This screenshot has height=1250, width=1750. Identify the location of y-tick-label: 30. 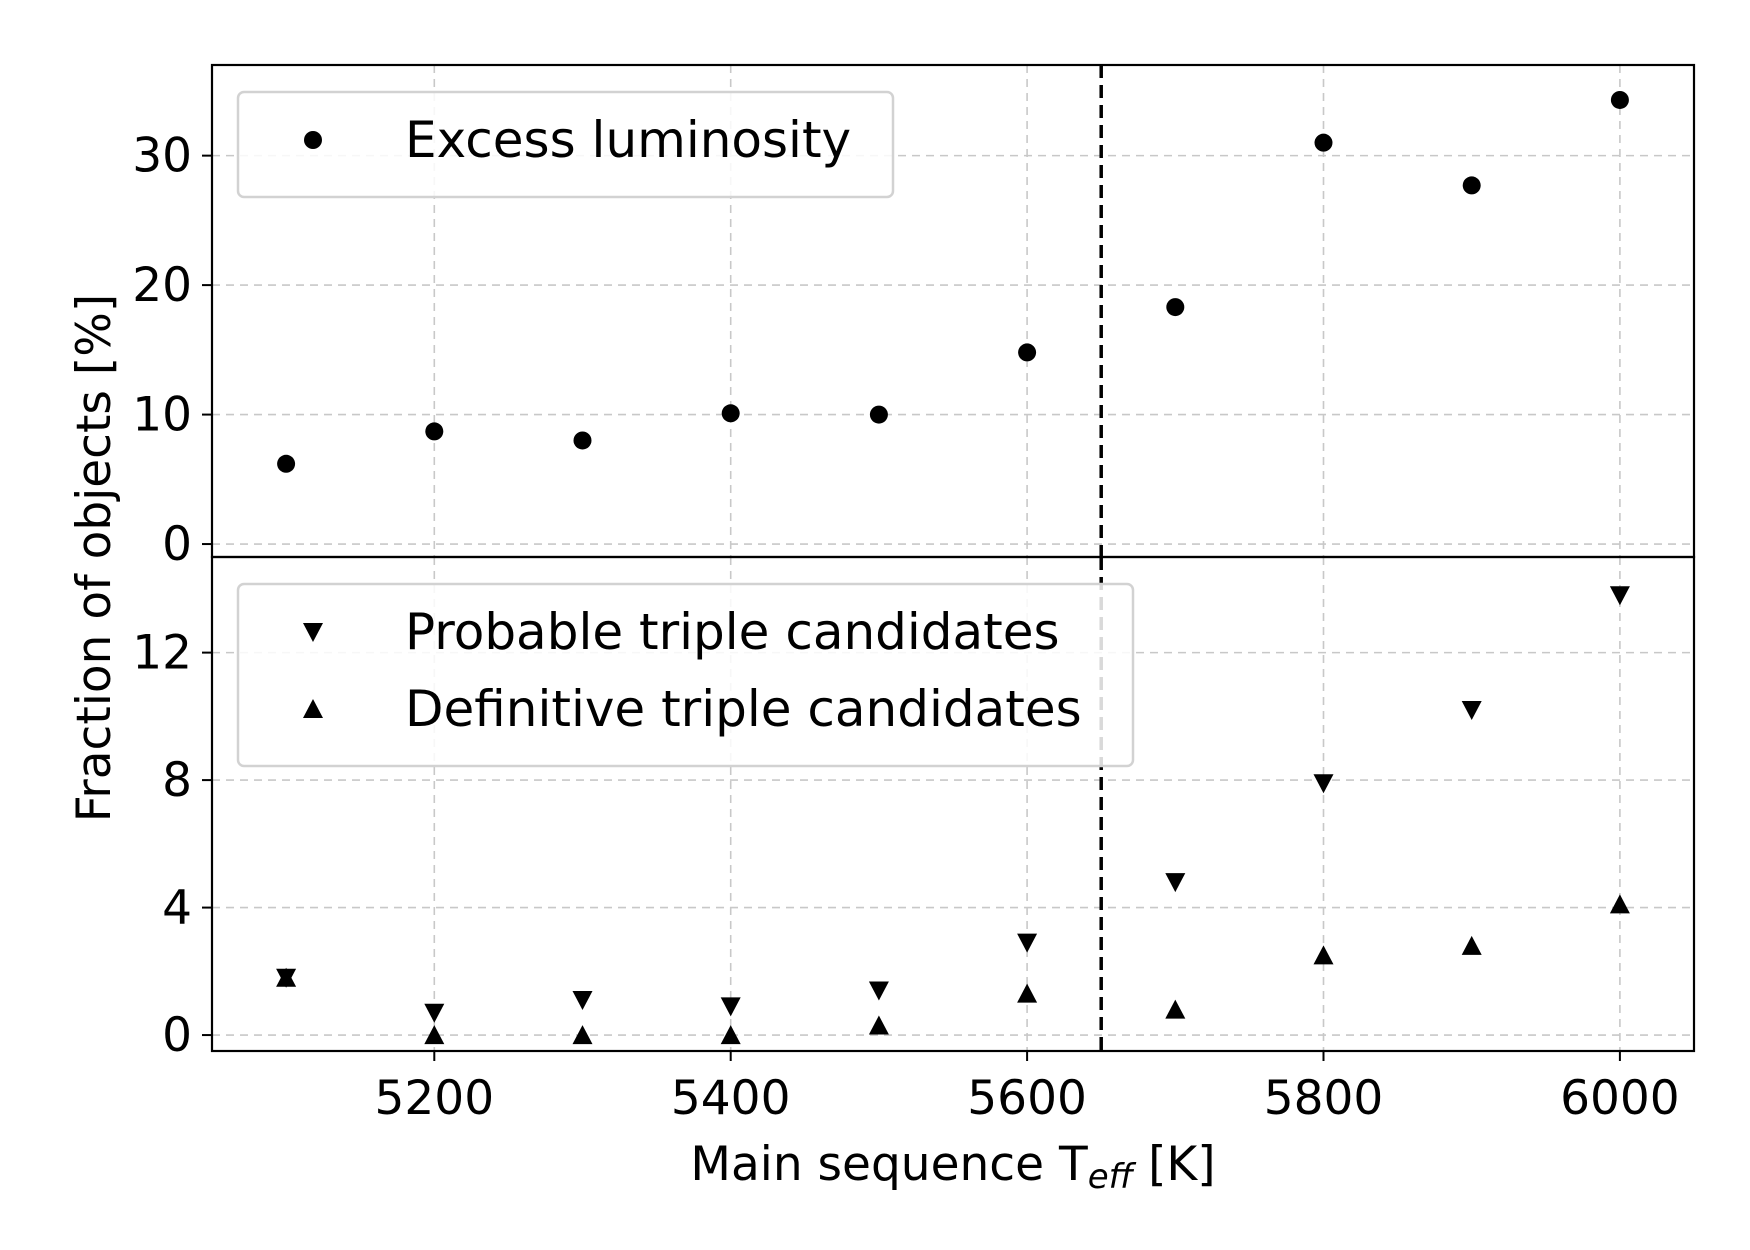
(162, 156).